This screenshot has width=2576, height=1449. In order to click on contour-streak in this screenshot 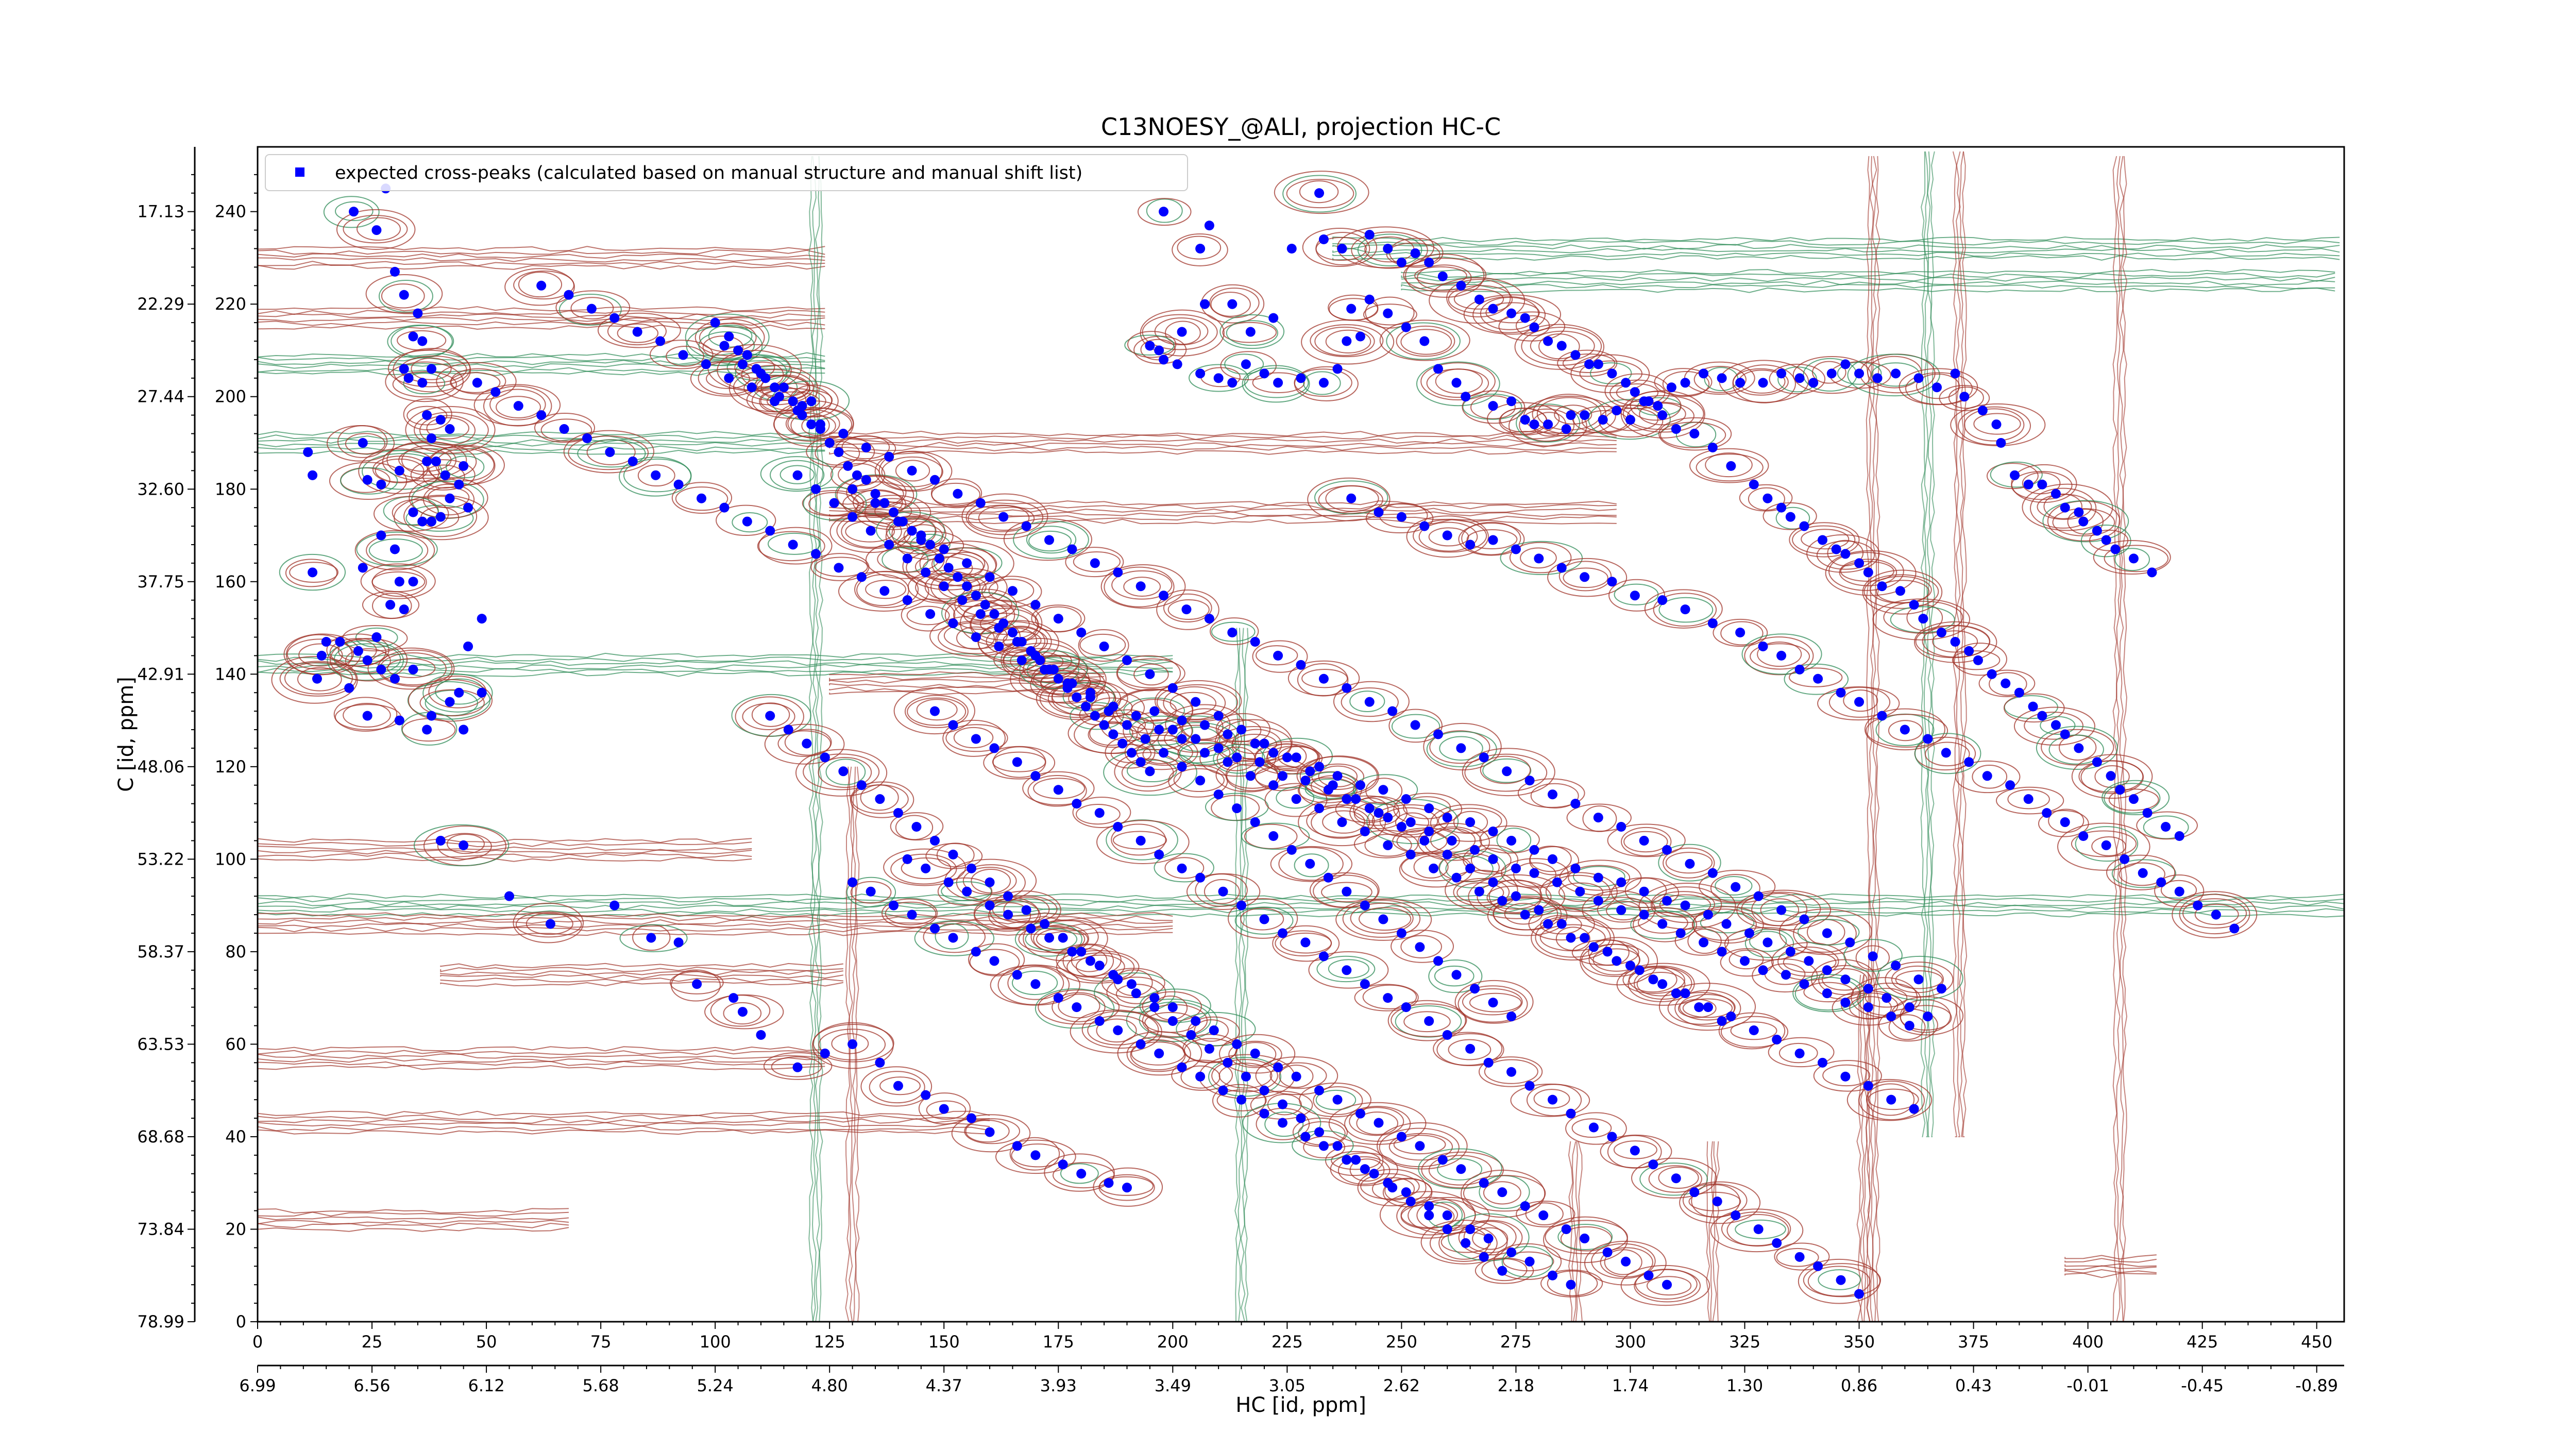, I will do `click(1580, 1231)`.